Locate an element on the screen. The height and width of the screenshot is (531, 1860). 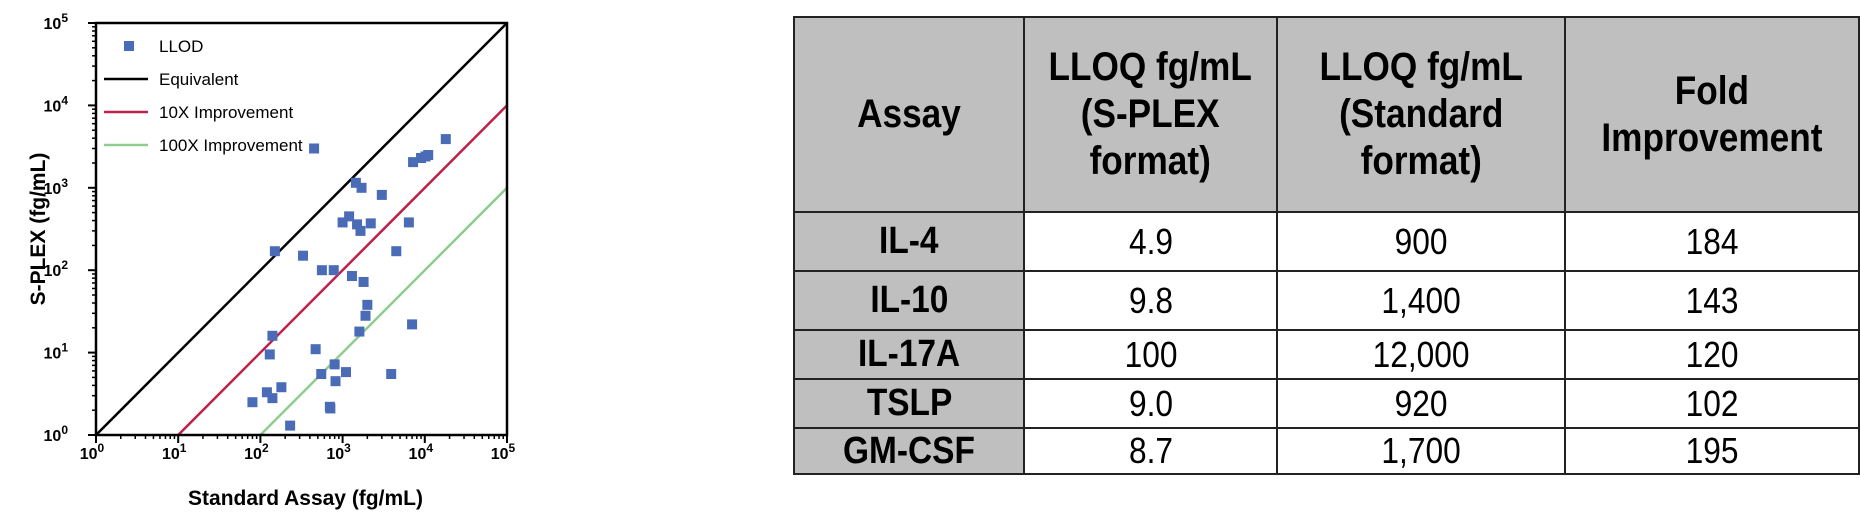
x-axis-label: Standard Assay (fg/mL) is located at coordinates (305, 498).